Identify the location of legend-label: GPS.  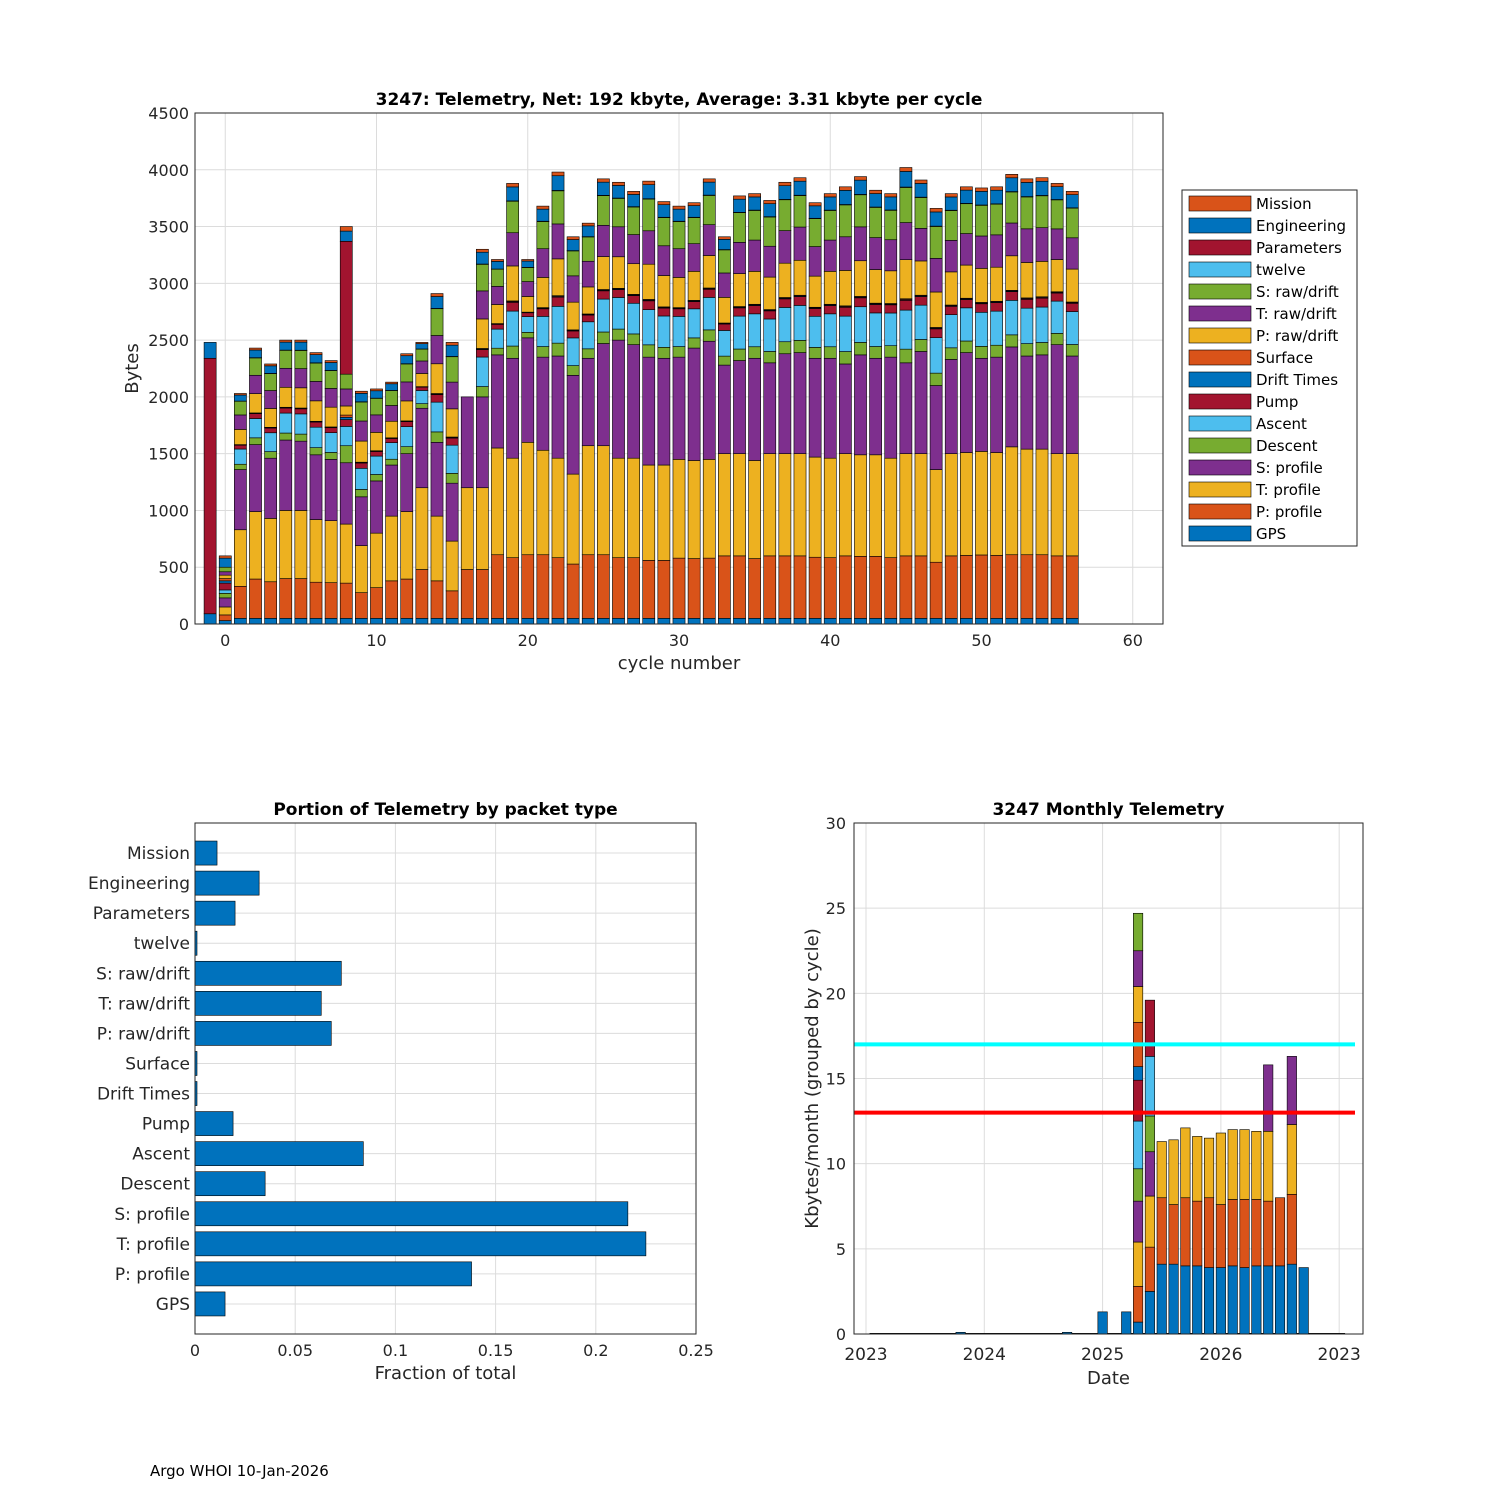
(1271, 534).